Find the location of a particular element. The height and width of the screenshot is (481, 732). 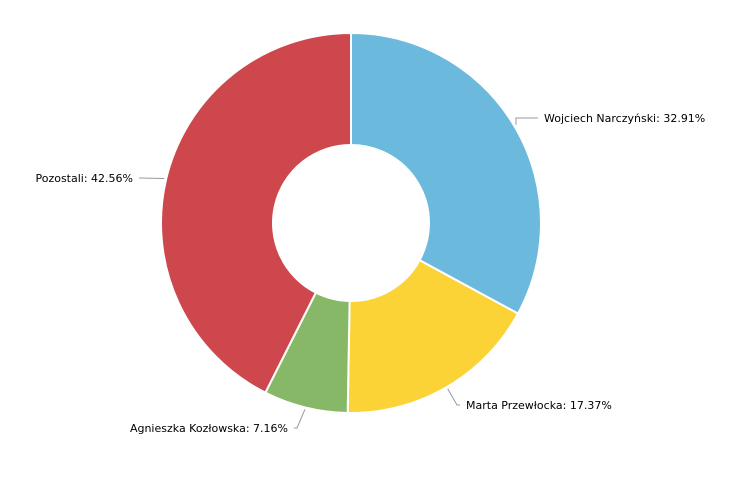

leader-line-wojciech-narczynski is located at coordinates (526, 121).